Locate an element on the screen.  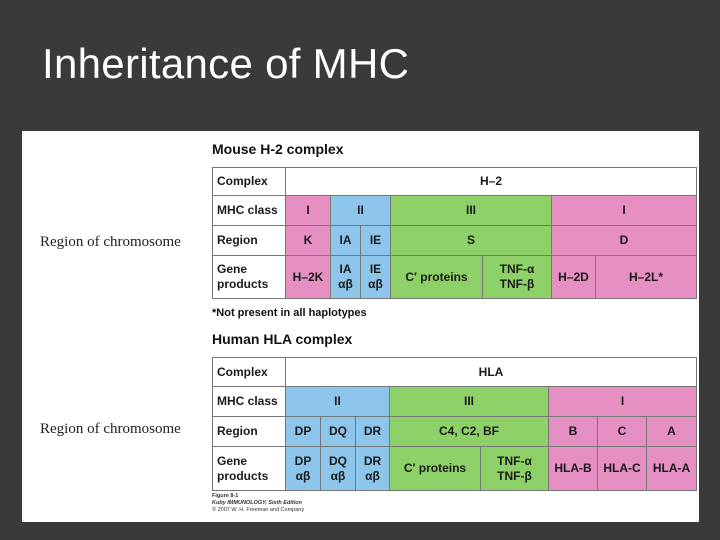
region-cell: D is located at coordinates (624, 240).